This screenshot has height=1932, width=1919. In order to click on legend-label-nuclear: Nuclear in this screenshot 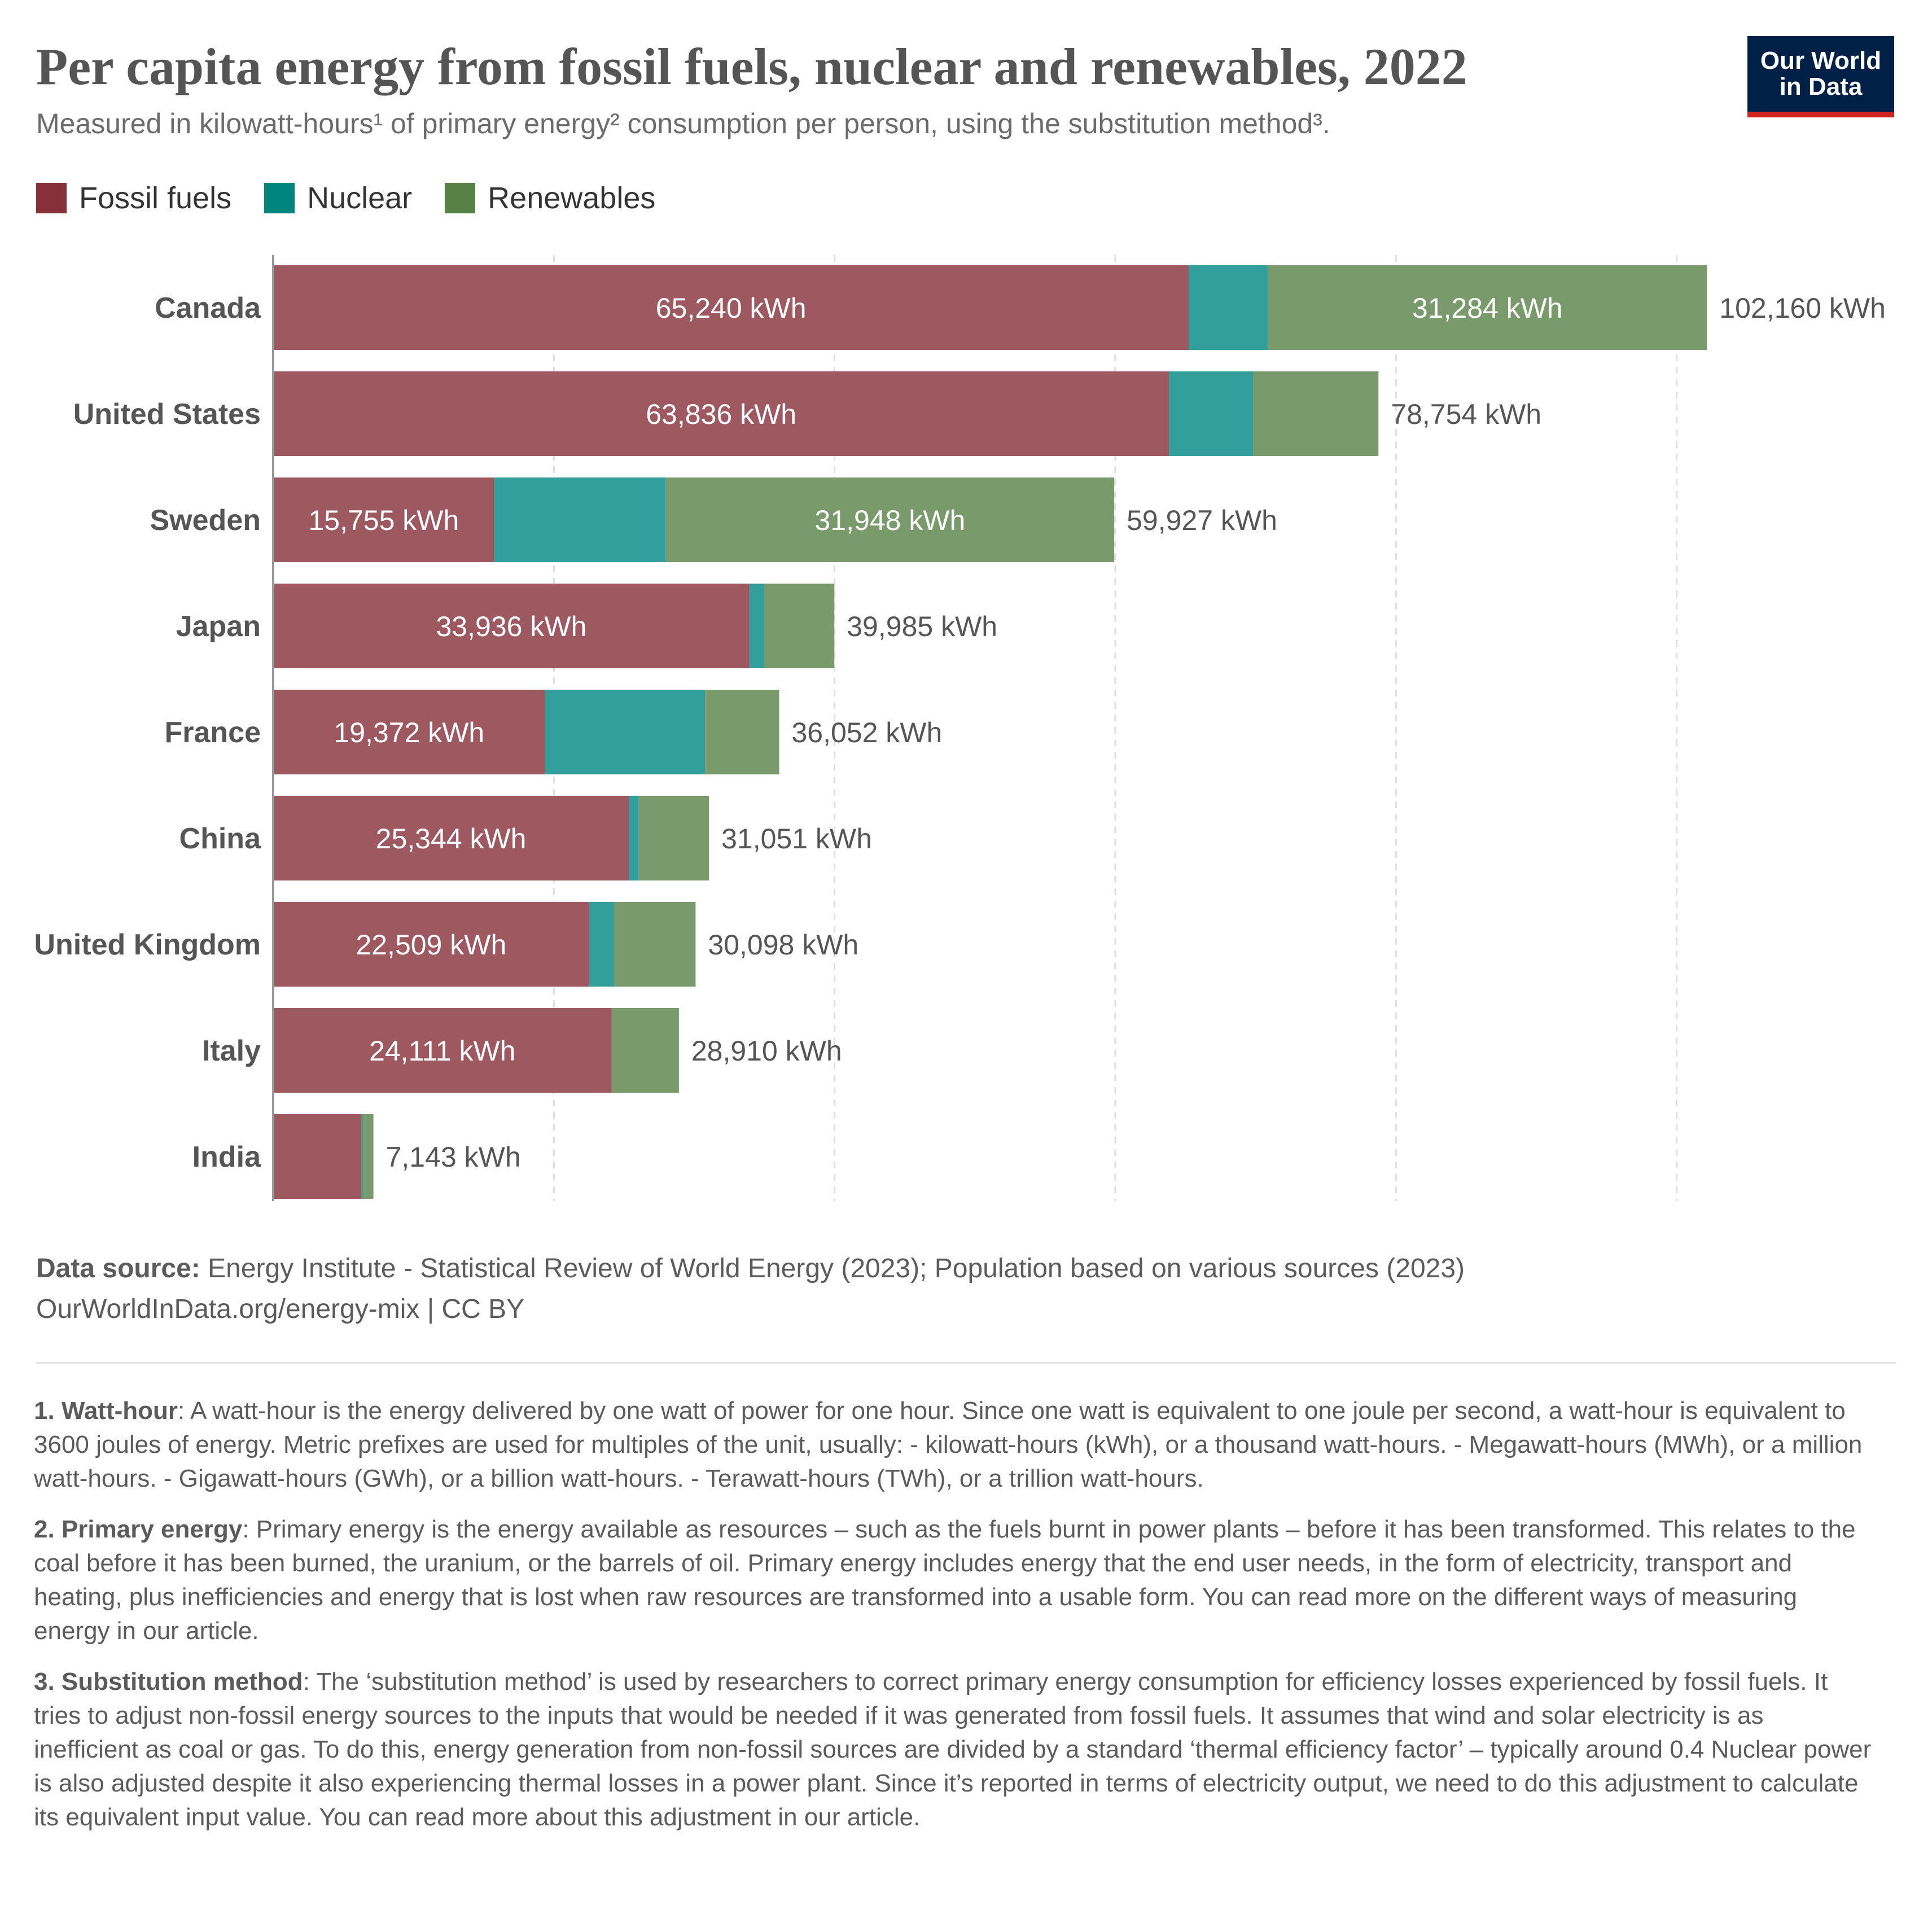, I will do `click(360, 198)`.